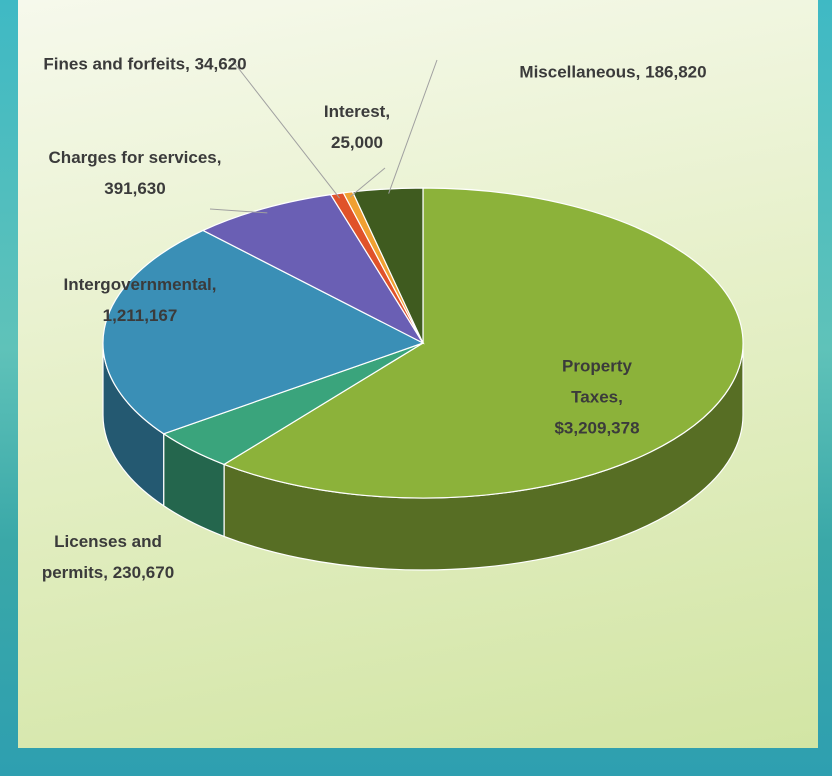  Describe the element at coordinates (577, 72) in the screenshot. I see `label-category: Miscellaneous` at that location.